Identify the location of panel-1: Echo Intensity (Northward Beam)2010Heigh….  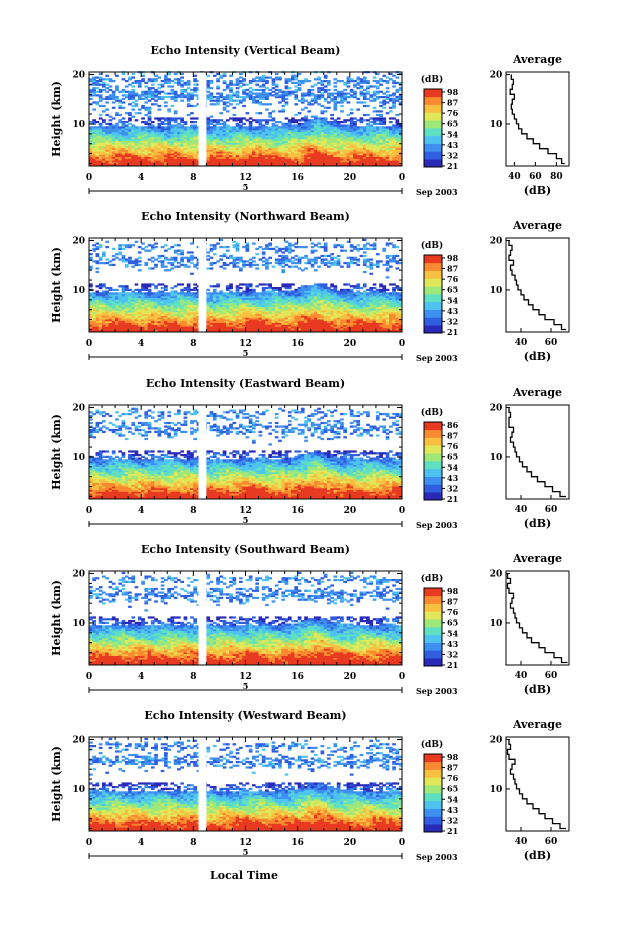
(310, 286).